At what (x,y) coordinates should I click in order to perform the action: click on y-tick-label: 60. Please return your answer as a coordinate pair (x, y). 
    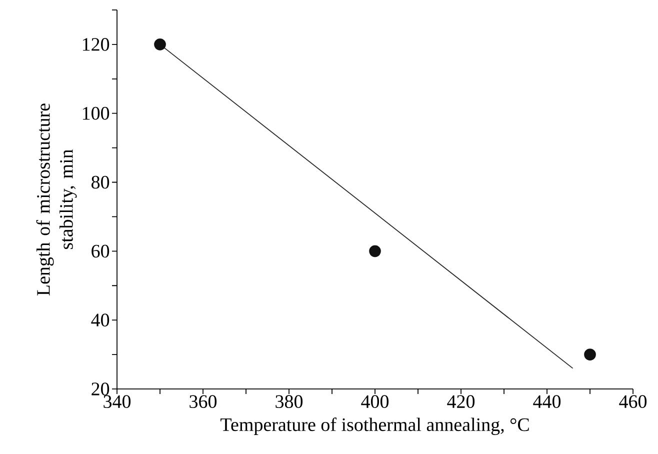
    Looking at the image, I should click on (101, 251).